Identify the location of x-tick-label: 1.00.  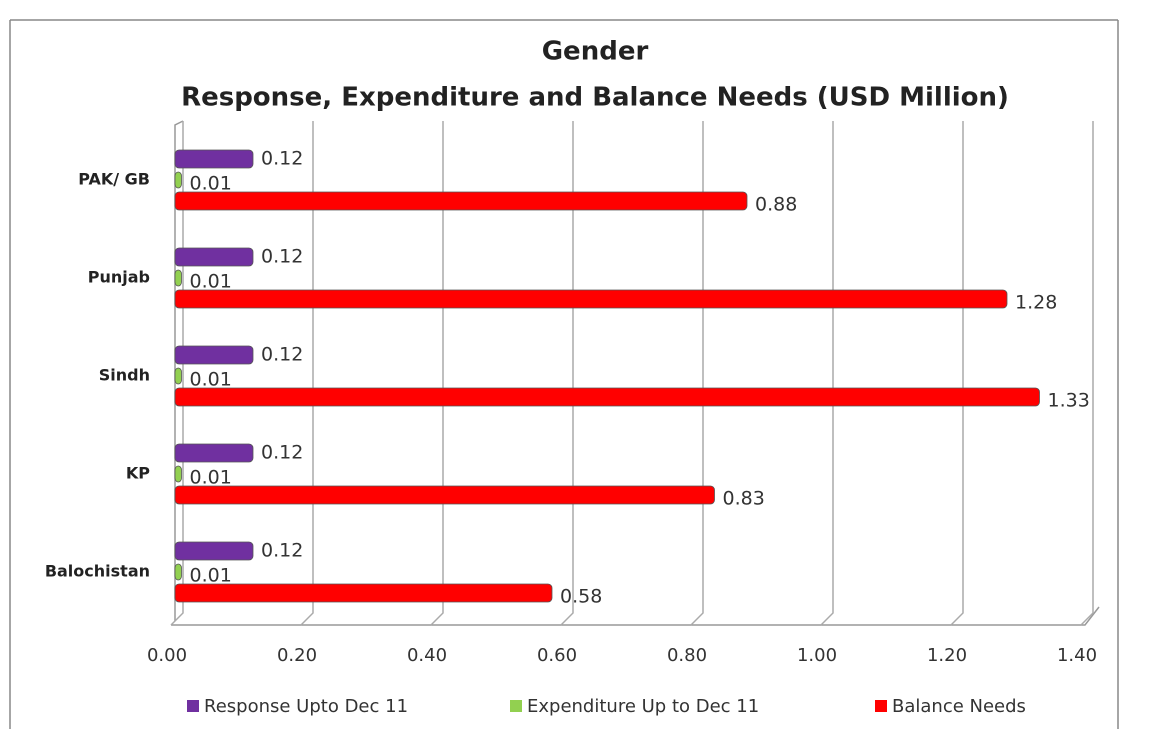
(817, 655).